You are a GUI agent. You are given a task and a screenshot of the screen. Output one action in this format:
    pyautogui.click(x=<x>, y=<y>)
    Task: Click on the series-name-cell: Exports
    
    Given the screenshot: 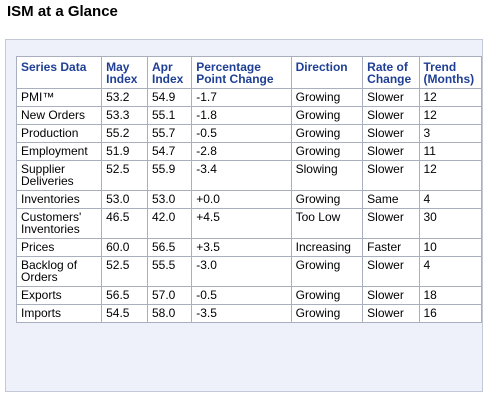 What is the action you would take?
    pyautogui.click(x=59, y=295)
    